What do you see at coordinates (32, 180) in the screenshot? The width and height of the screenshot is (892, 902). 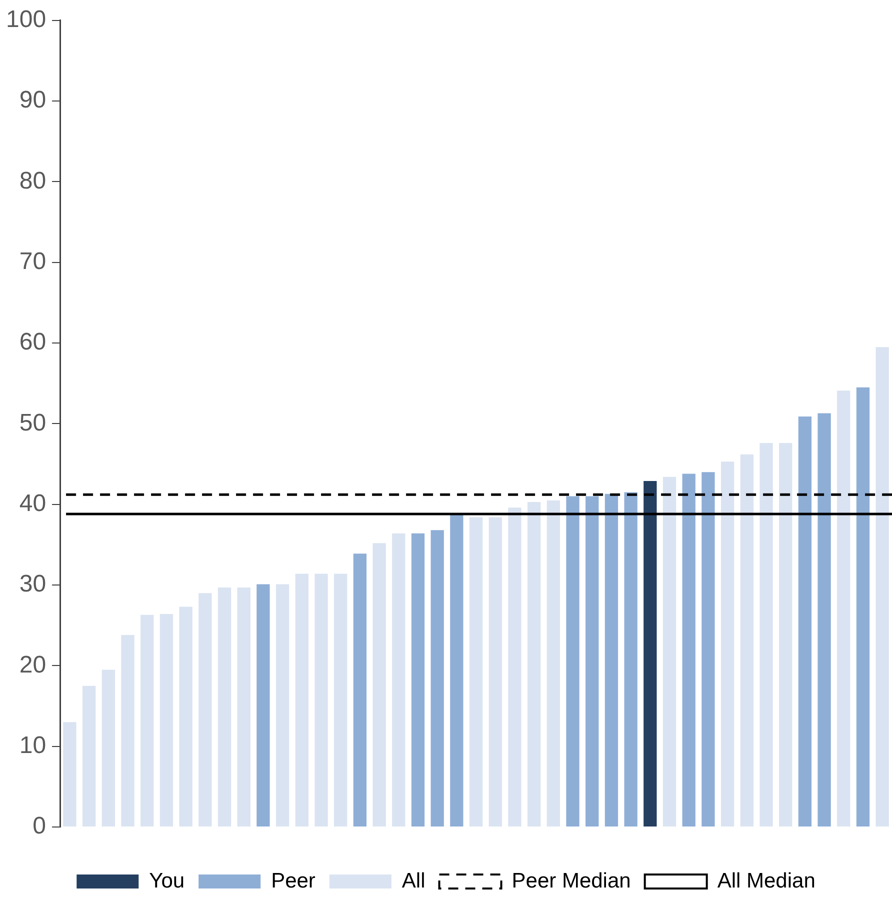 I see `y-tick-label: 80` at bounding box center [32, 180].